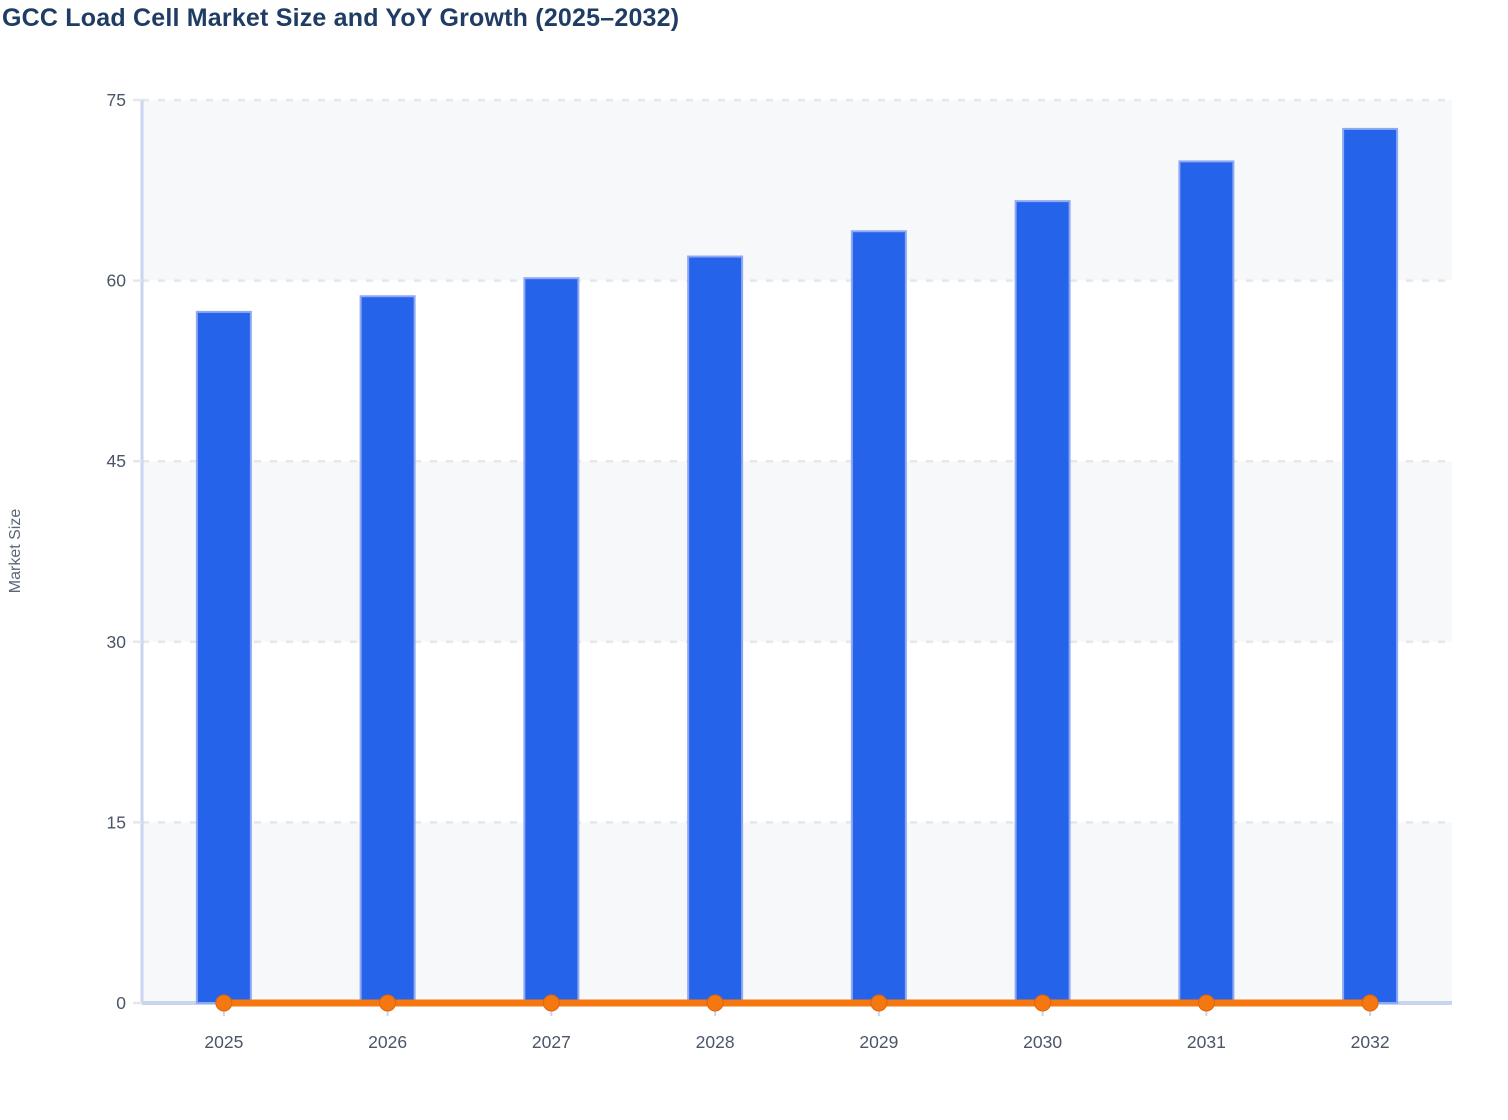 The width and height of the screenshot is (1508, 1120). What do you see at coordinates (1042, 602) in the screenshot?
I see `bar-2030` at bounding box center [1042, 602].